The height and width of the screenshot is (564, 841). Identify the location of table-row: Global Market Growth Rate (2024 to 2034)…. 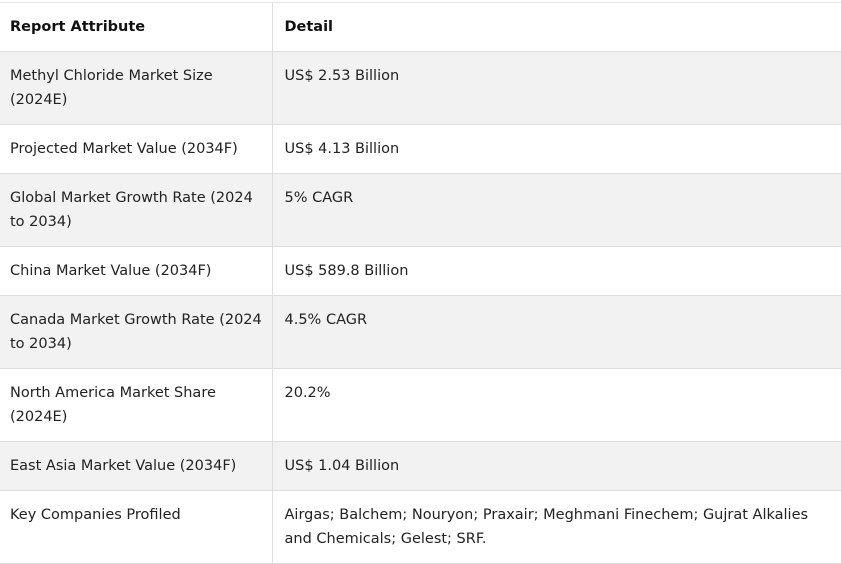
(420, 210).